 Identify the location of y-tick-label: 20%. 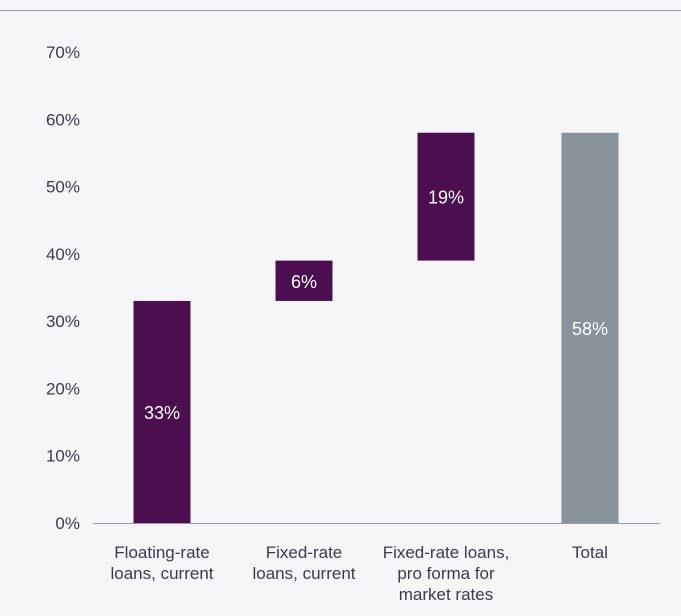
(63, 388).